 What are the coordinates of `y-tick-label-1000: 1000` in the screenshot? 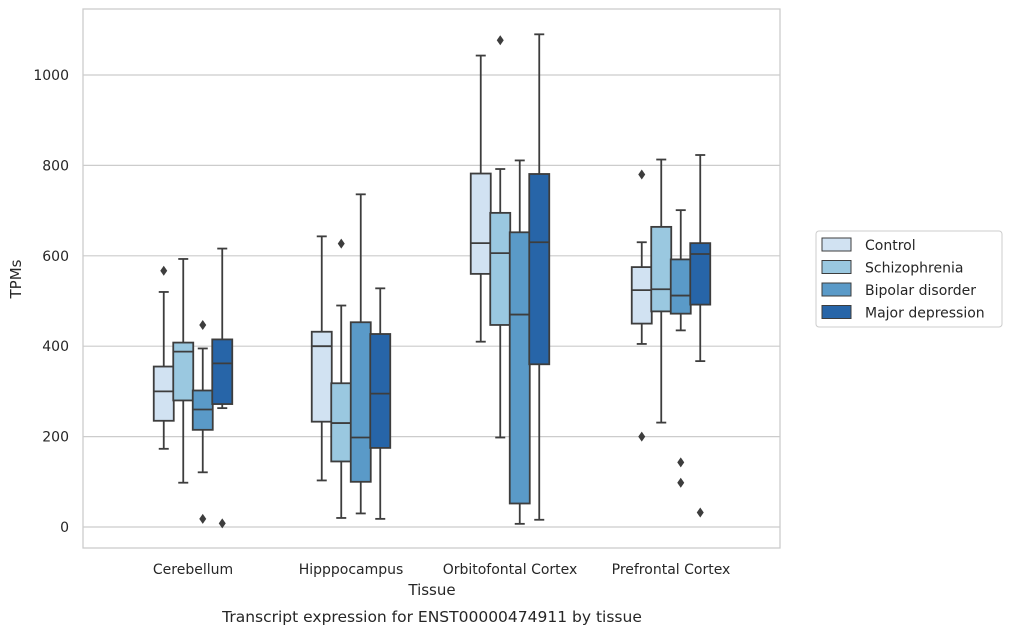 It's located at (51, 76).